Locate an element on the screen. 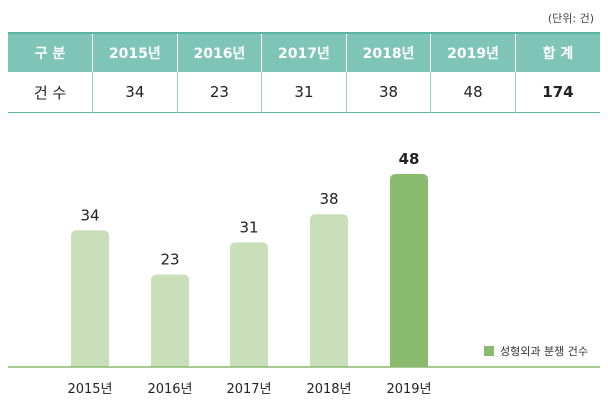  table-header-cell: 구 분 is located at coordinates (51, 52).